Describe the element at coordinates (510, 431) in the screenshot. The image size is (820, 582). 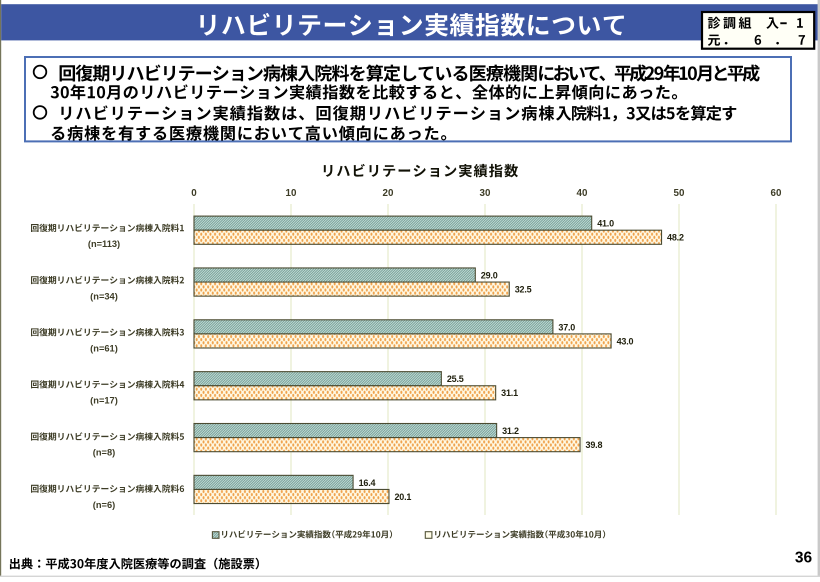
I see `svg-text: 31.2` at that location.